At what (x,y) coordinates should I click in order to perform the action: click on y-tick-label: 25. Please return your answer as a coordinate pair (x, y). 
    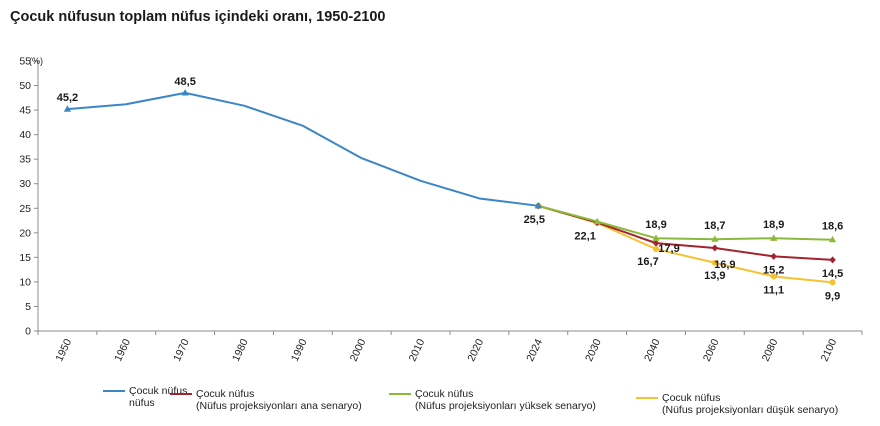
    Looking at the image, I should click on (25, 209).